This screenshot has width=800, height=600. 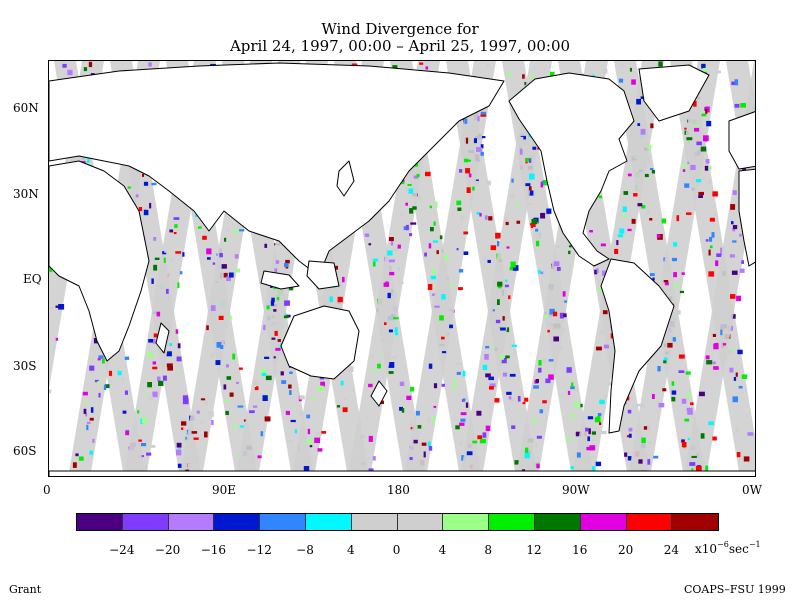 What do you see at coordinates (625, 550) in the screenshot?
I see `colorbar-tick-label: 20` at bounding box center [625, 550].